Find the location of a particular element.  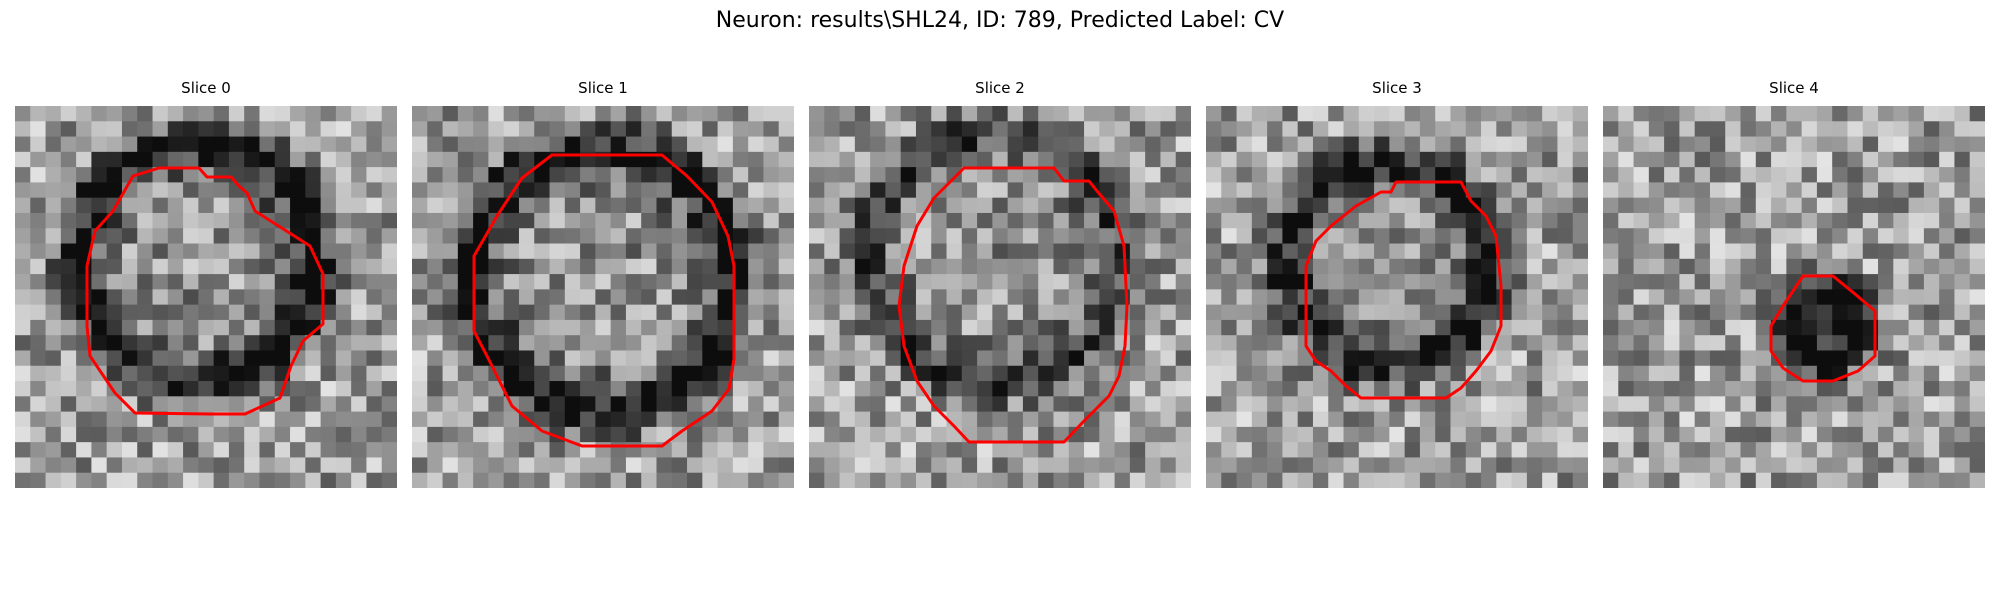

slice-title: Slice 4 is located at coordinates (1794, 88).